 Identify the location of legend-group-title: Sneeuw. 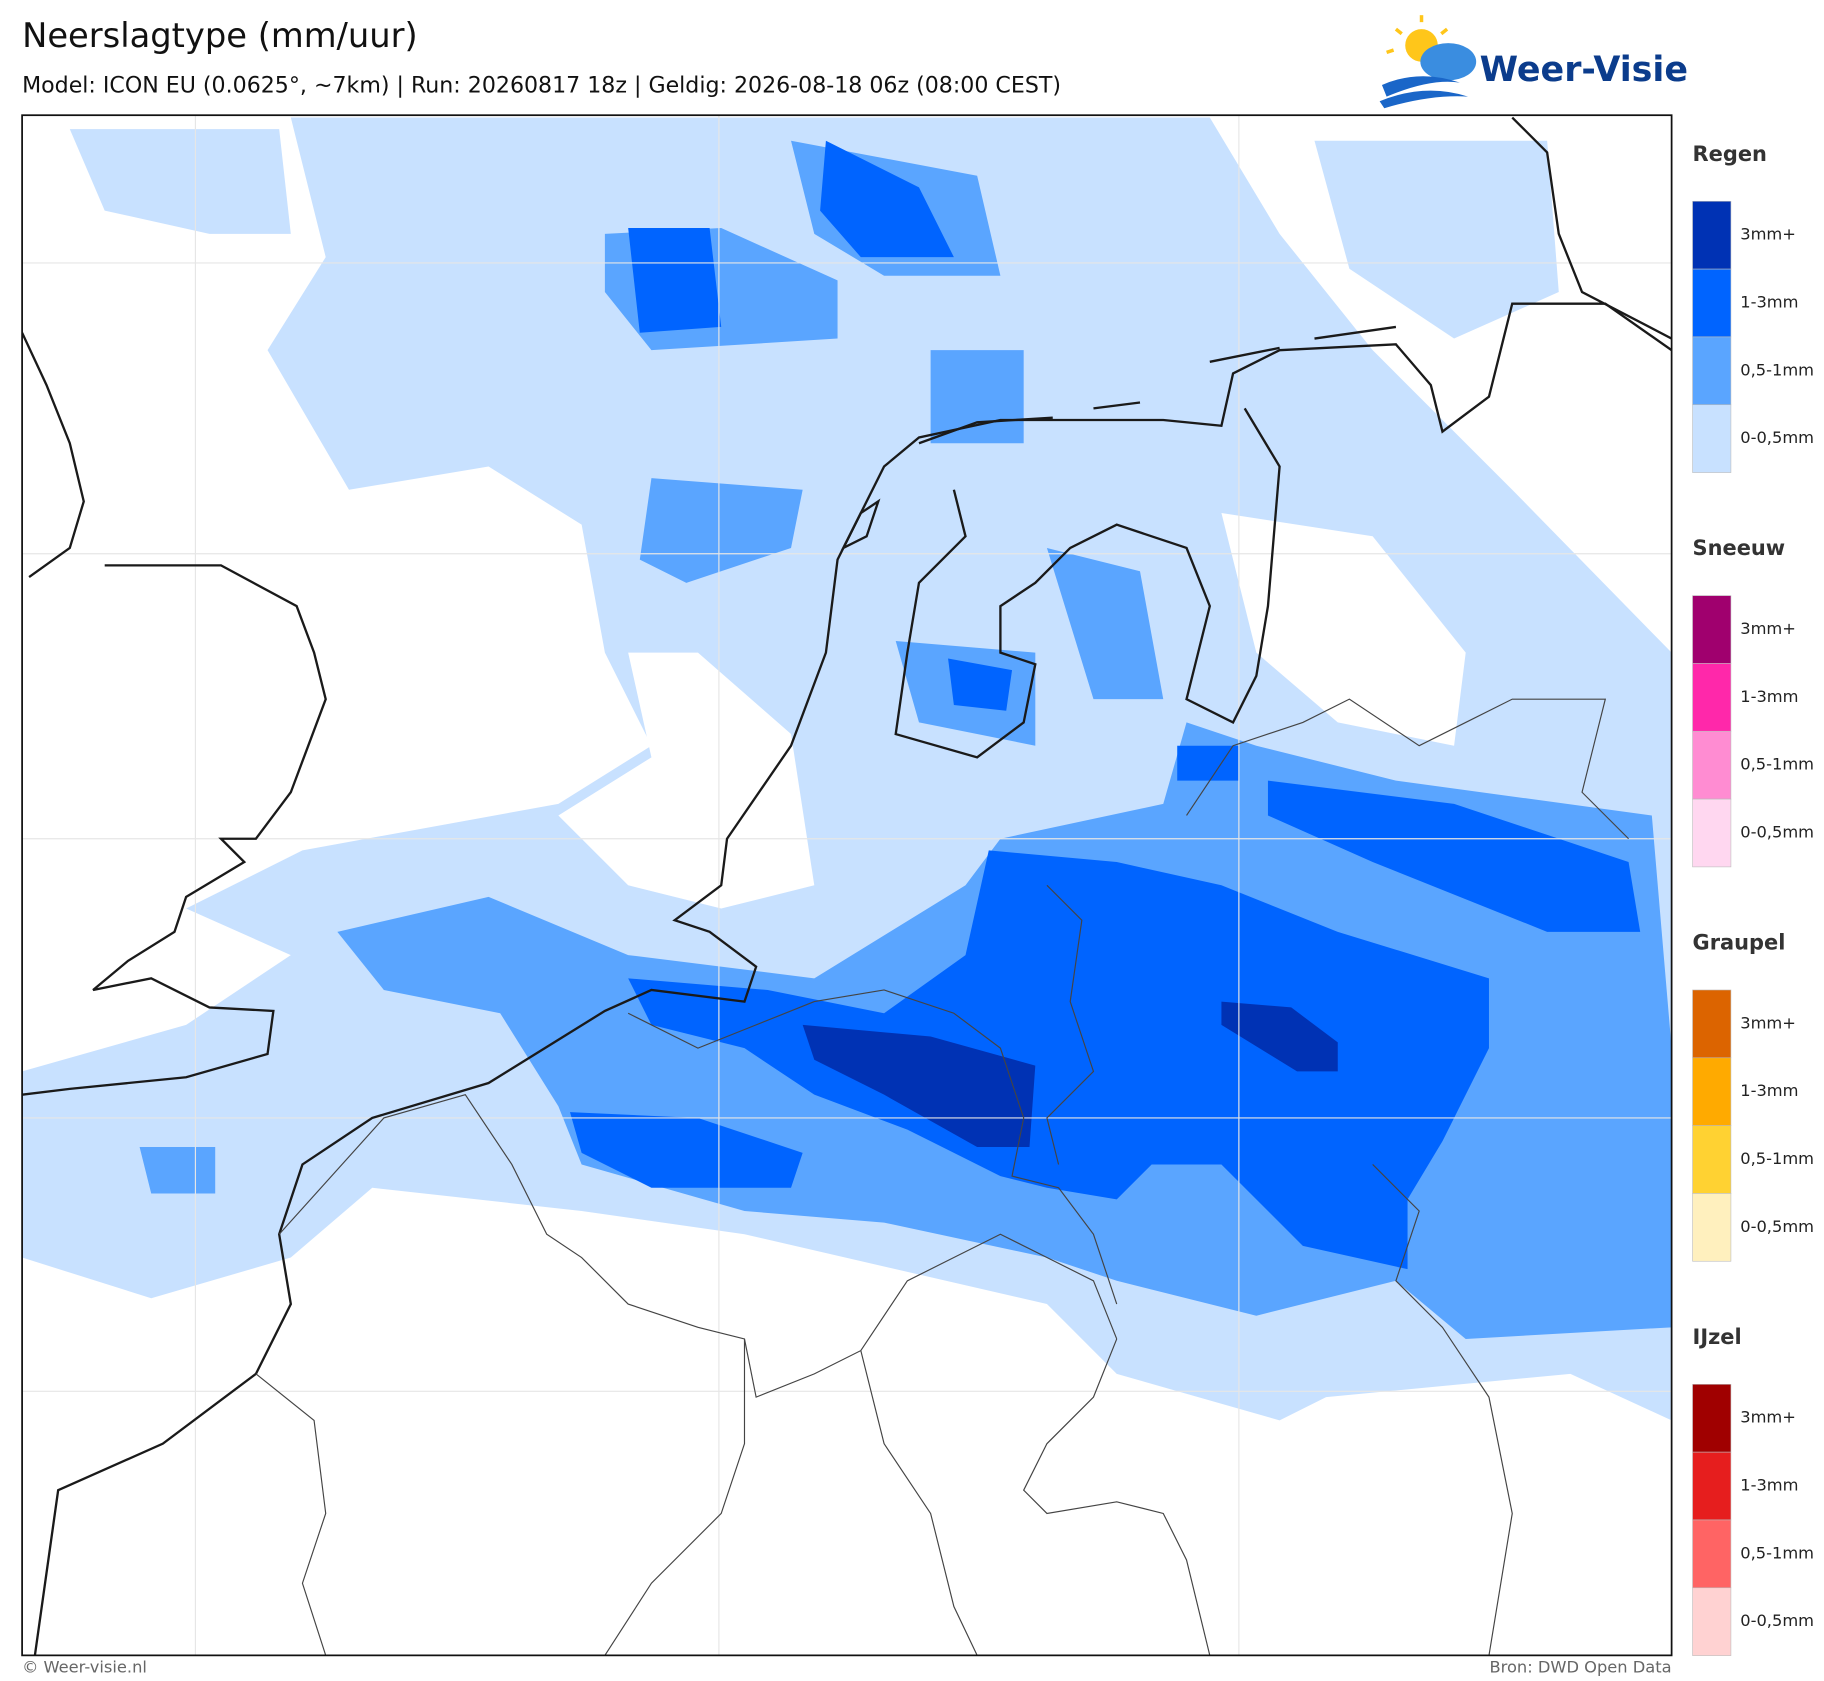
(1739, 548).